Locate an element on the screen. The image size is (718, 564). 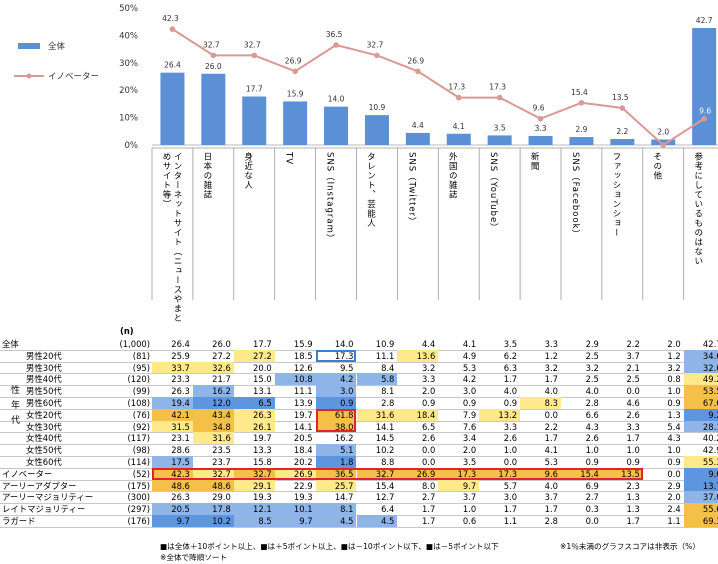
table-cell: 8.0 is located at coordinates (428, 485).